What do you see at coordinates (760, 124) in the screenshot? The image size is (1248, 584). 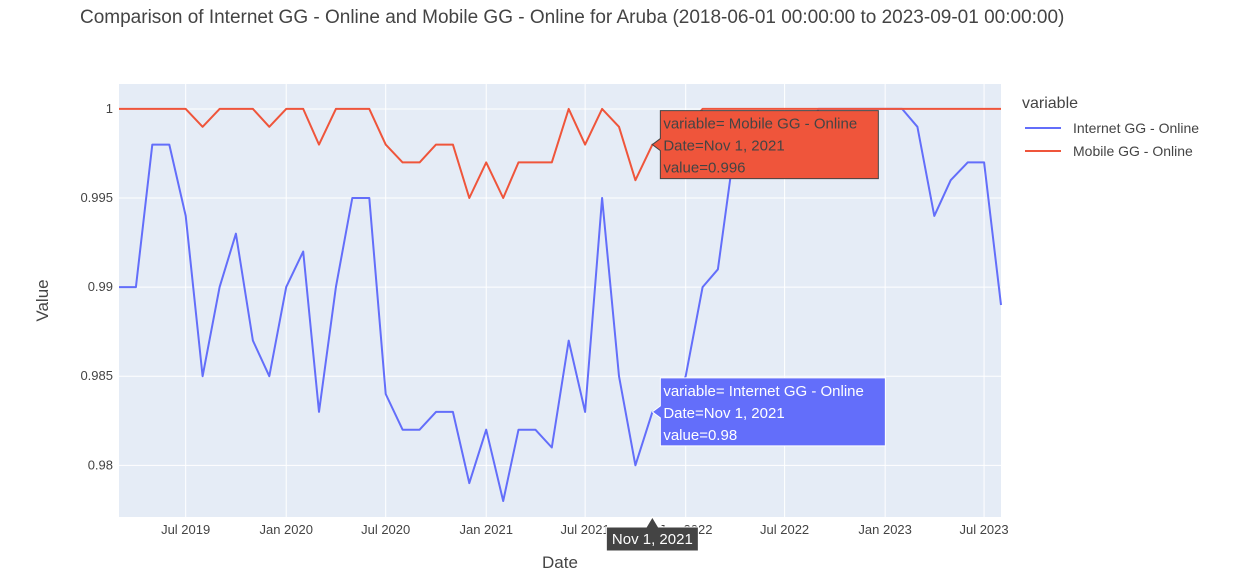 I see `hover-label-line: variable= Mobile GG - Online` at bounding box center [760, 124].